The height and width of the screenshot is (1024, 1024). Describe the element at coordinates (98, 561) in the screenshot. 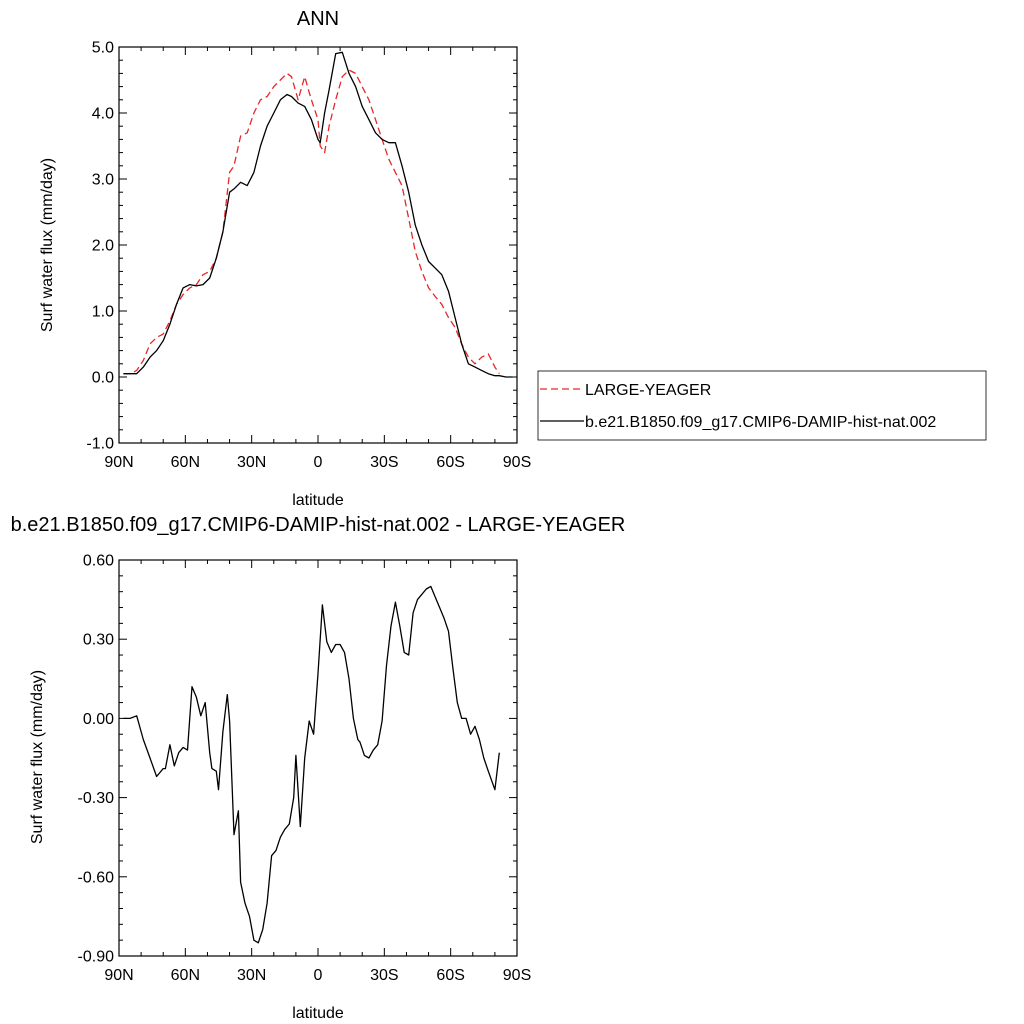

I see `y-tick-label: 0.60` at that location.